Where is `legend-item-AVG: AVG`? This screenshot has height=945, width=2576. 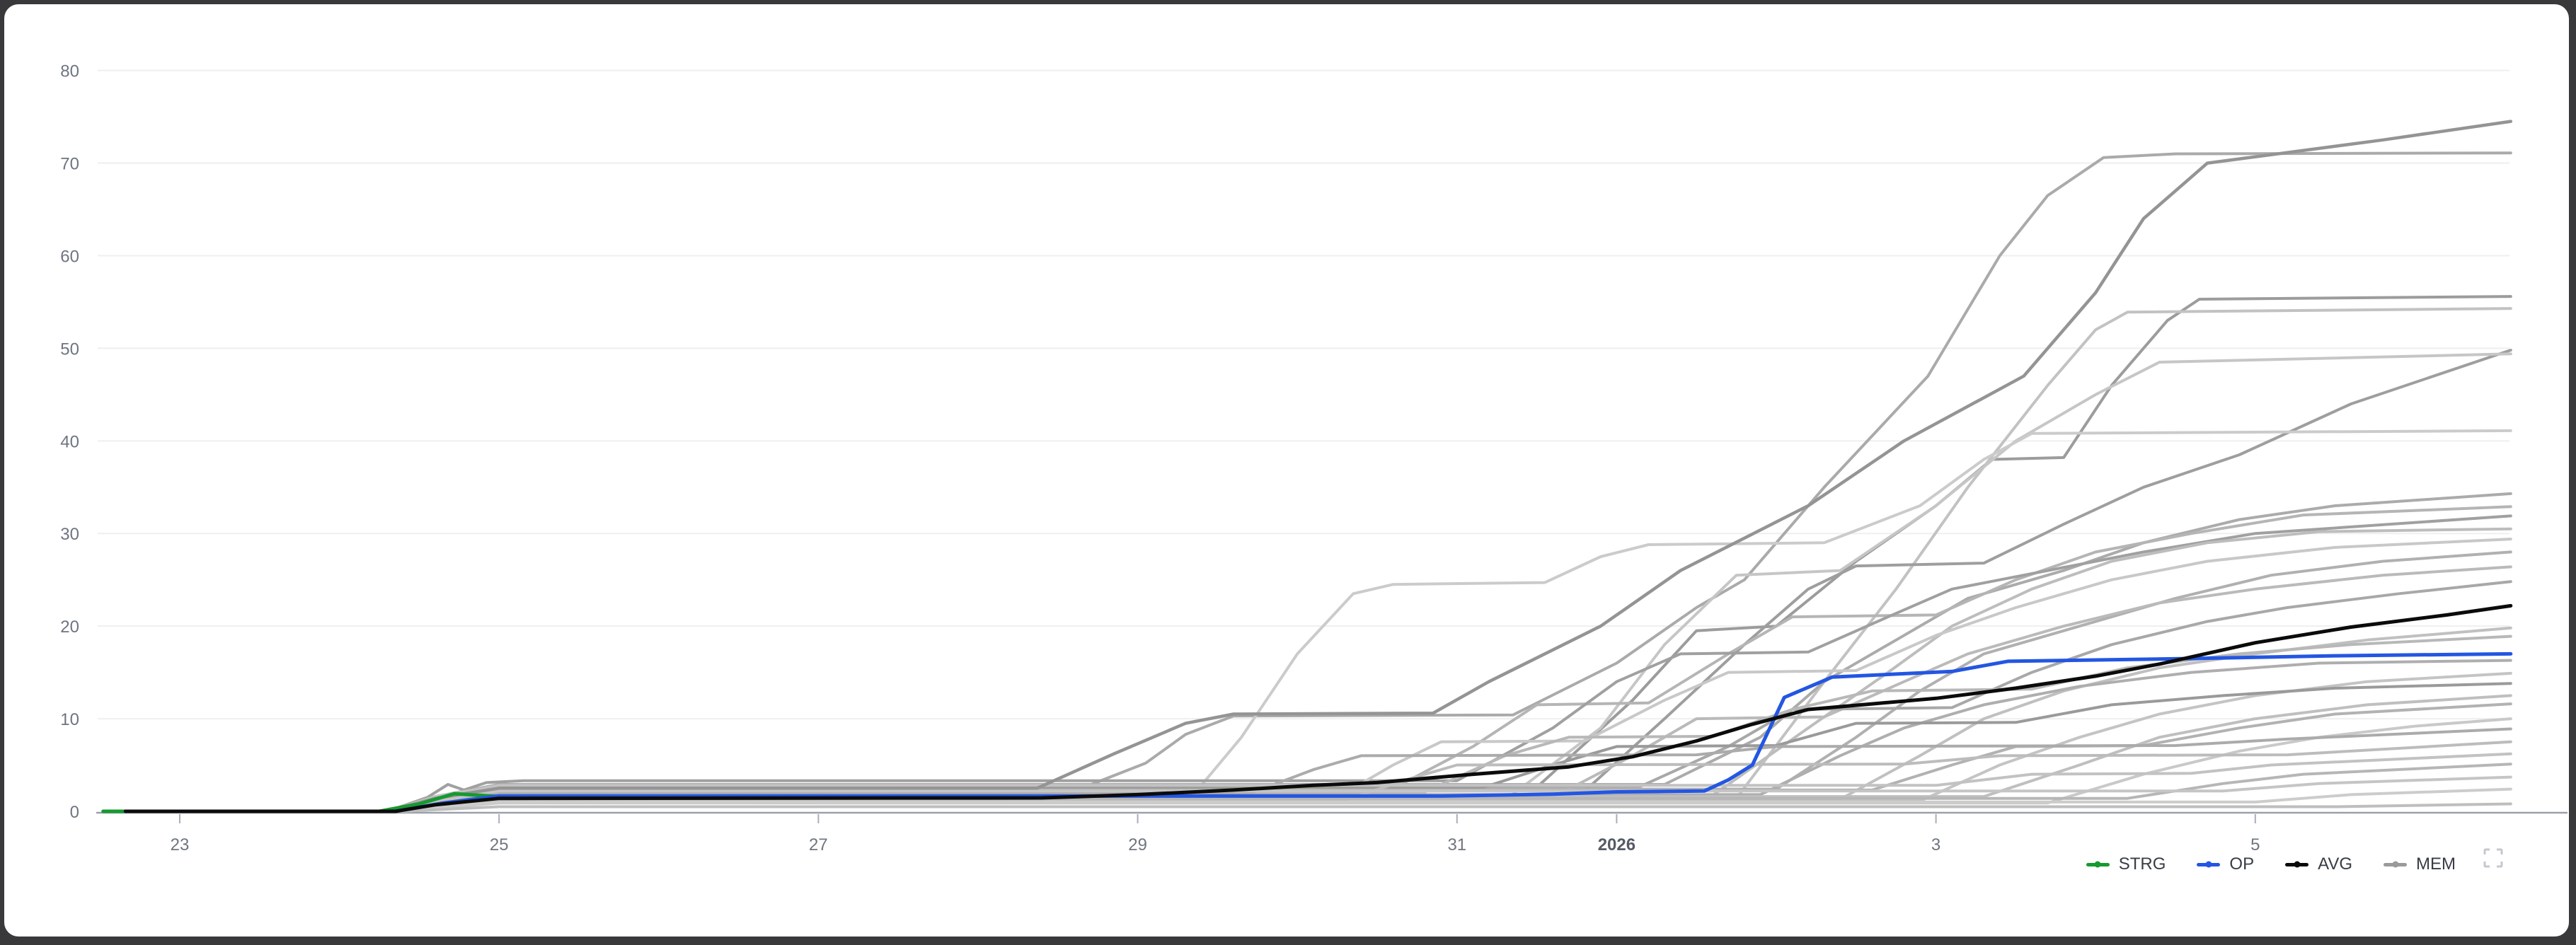 legend-item-AVG: AVG is located at coordinates (2318, 864).